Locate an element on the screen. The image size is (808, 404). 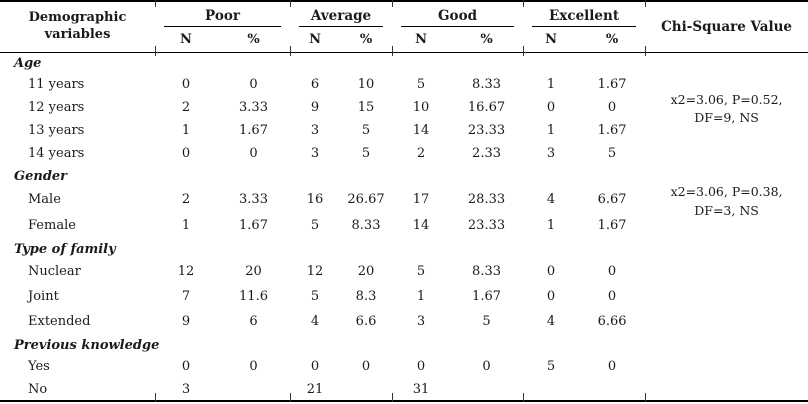
cell: 21 is located at coordinates (315, 389).